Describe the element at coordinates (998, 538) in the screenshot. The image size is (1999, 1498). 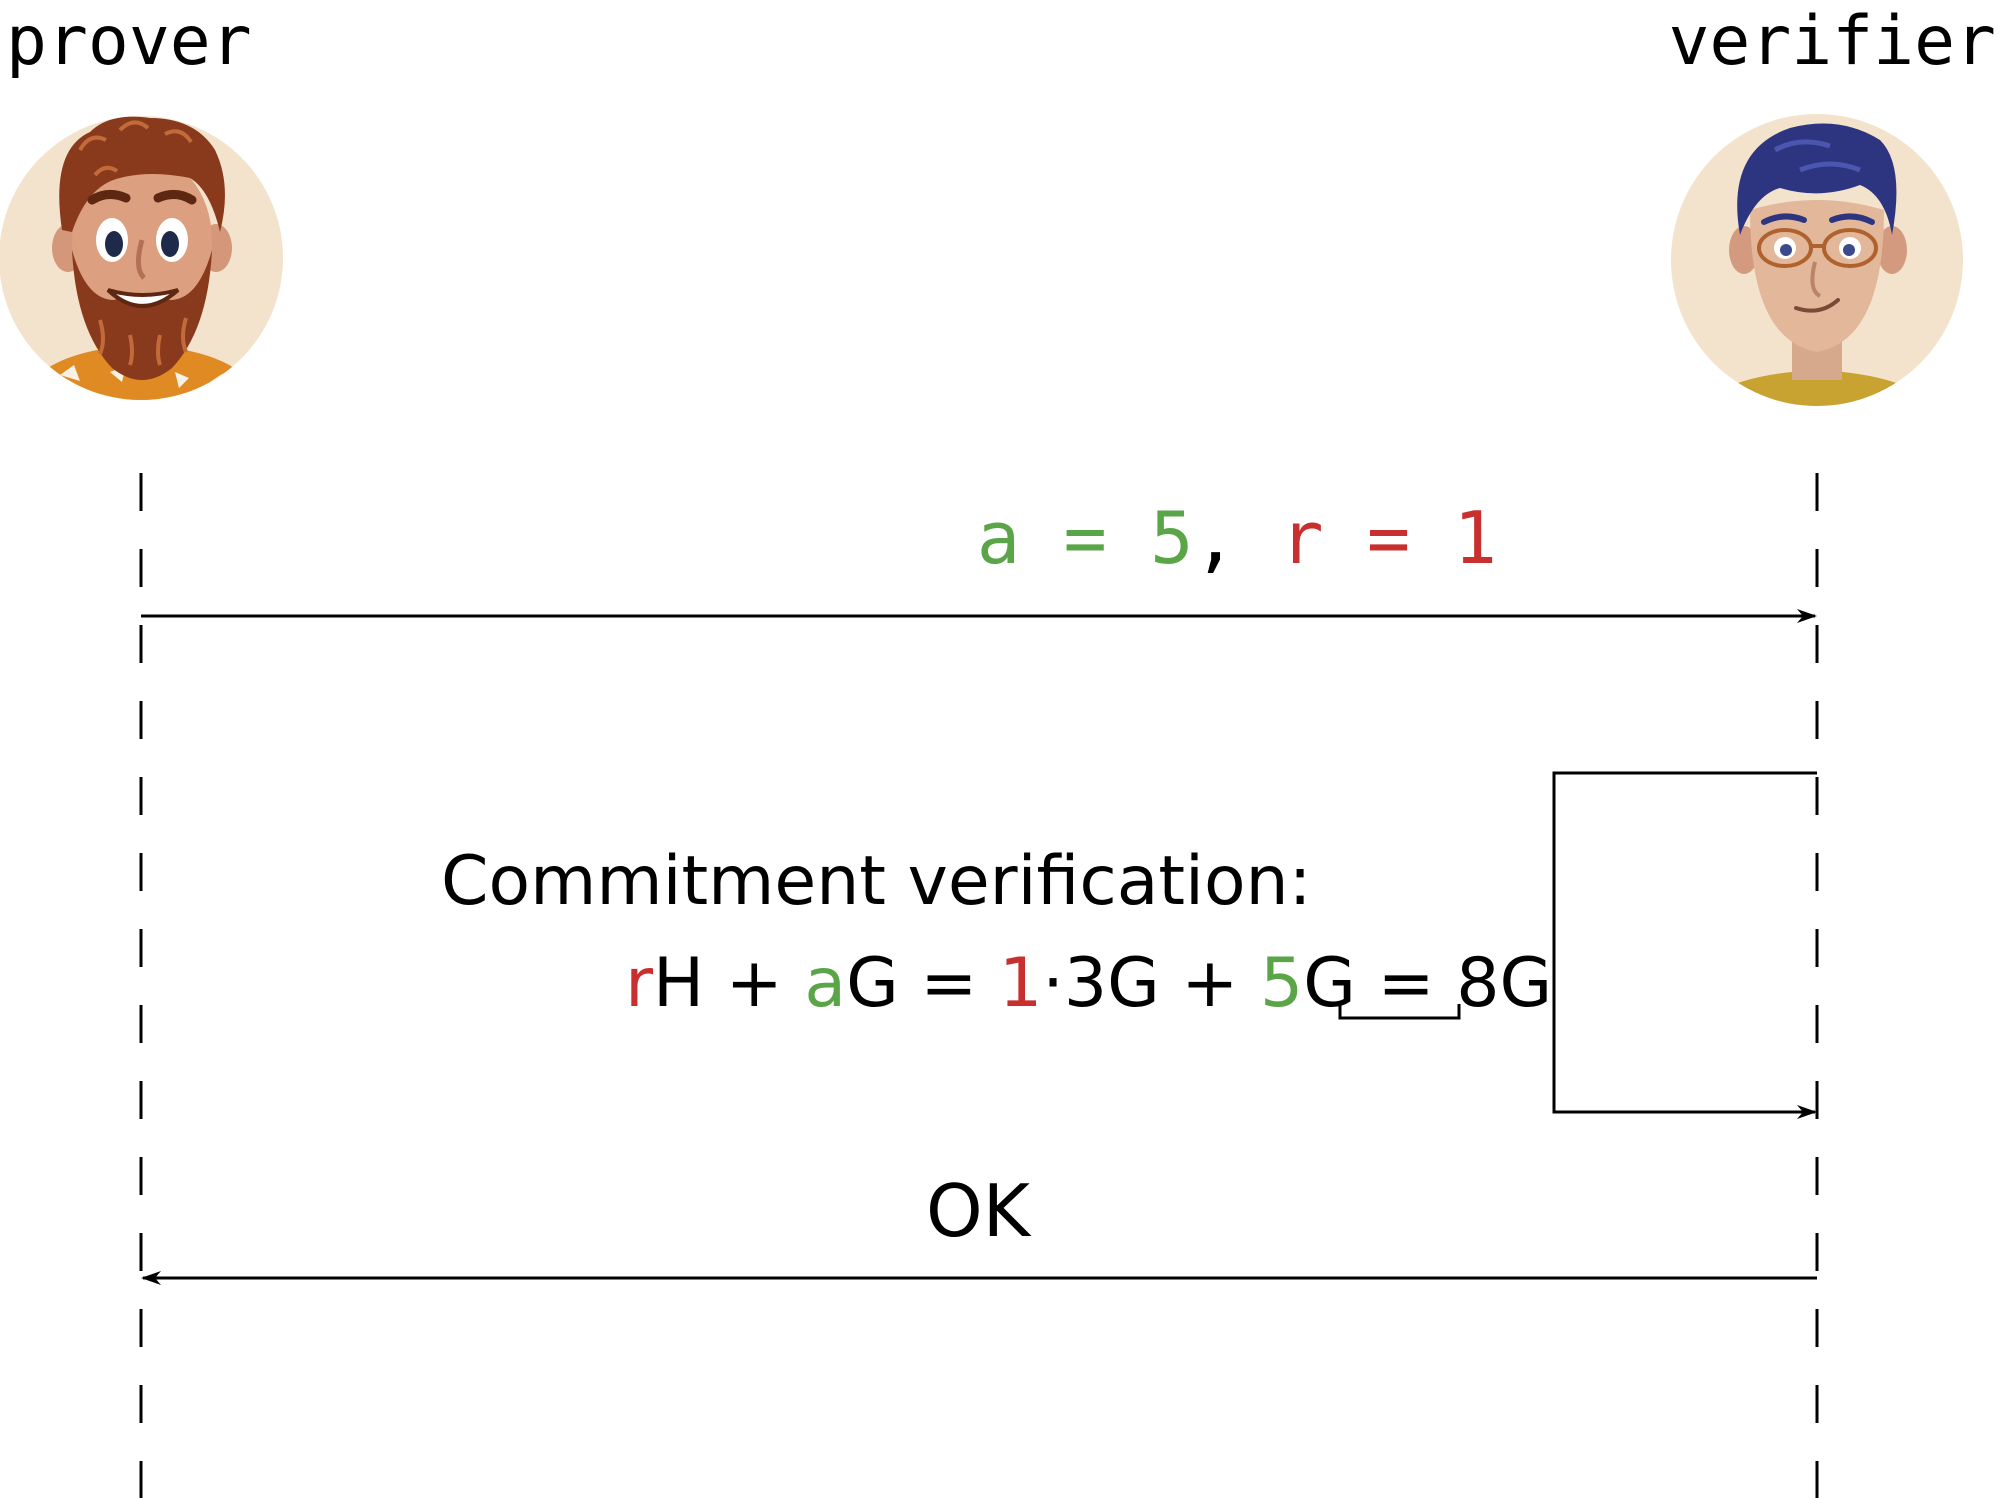
I see `a-variable: a` at that location.